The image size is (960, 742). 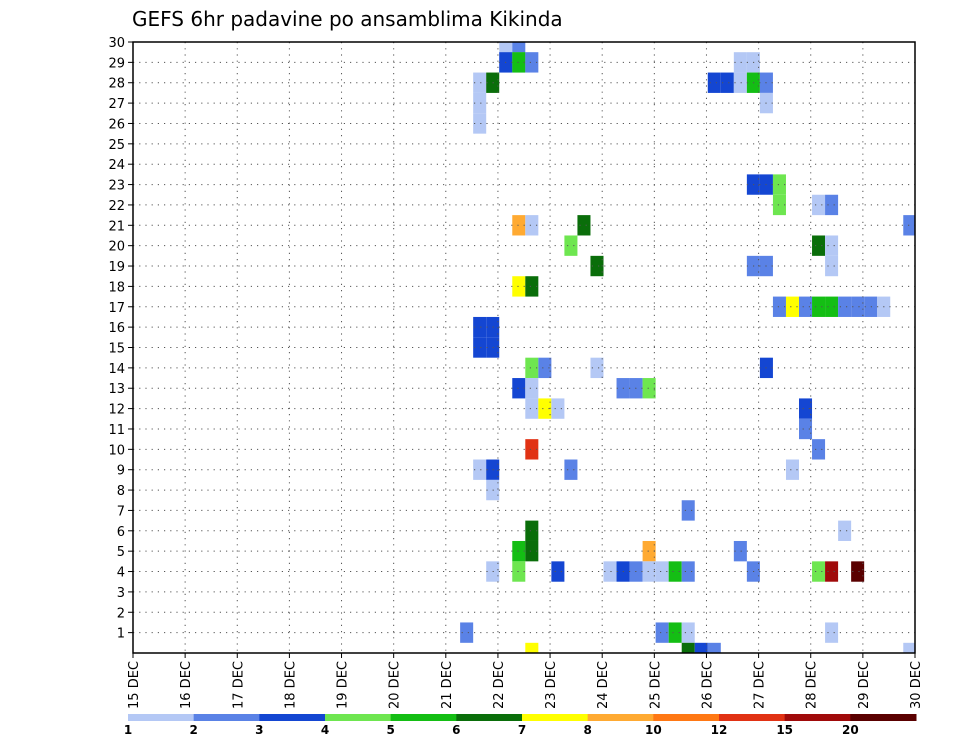 What do you see at coordinates (116, 430) in the screenshot?
I see `y-tick-label: 11` at bounding box center [116, 430].